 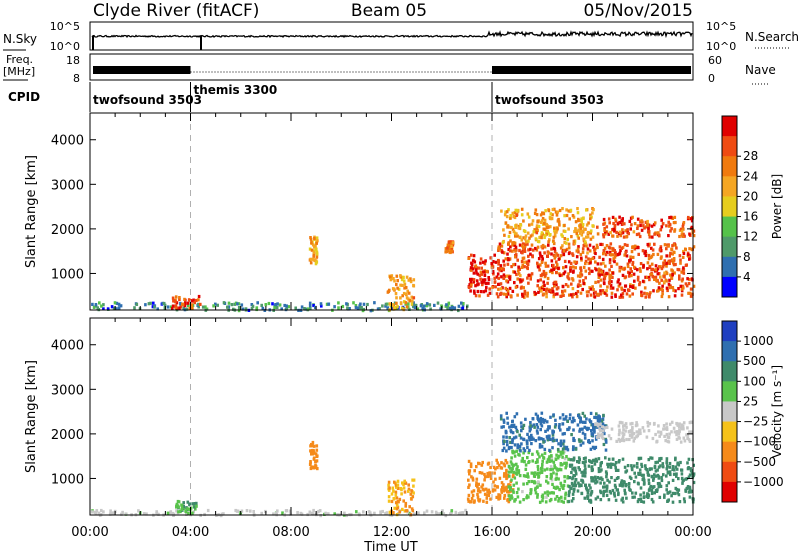 What do you see at coordinates (65, 26) in the screenshot?
I see `nsky-tick-top: 10^5` at bounding box center [65, 26].